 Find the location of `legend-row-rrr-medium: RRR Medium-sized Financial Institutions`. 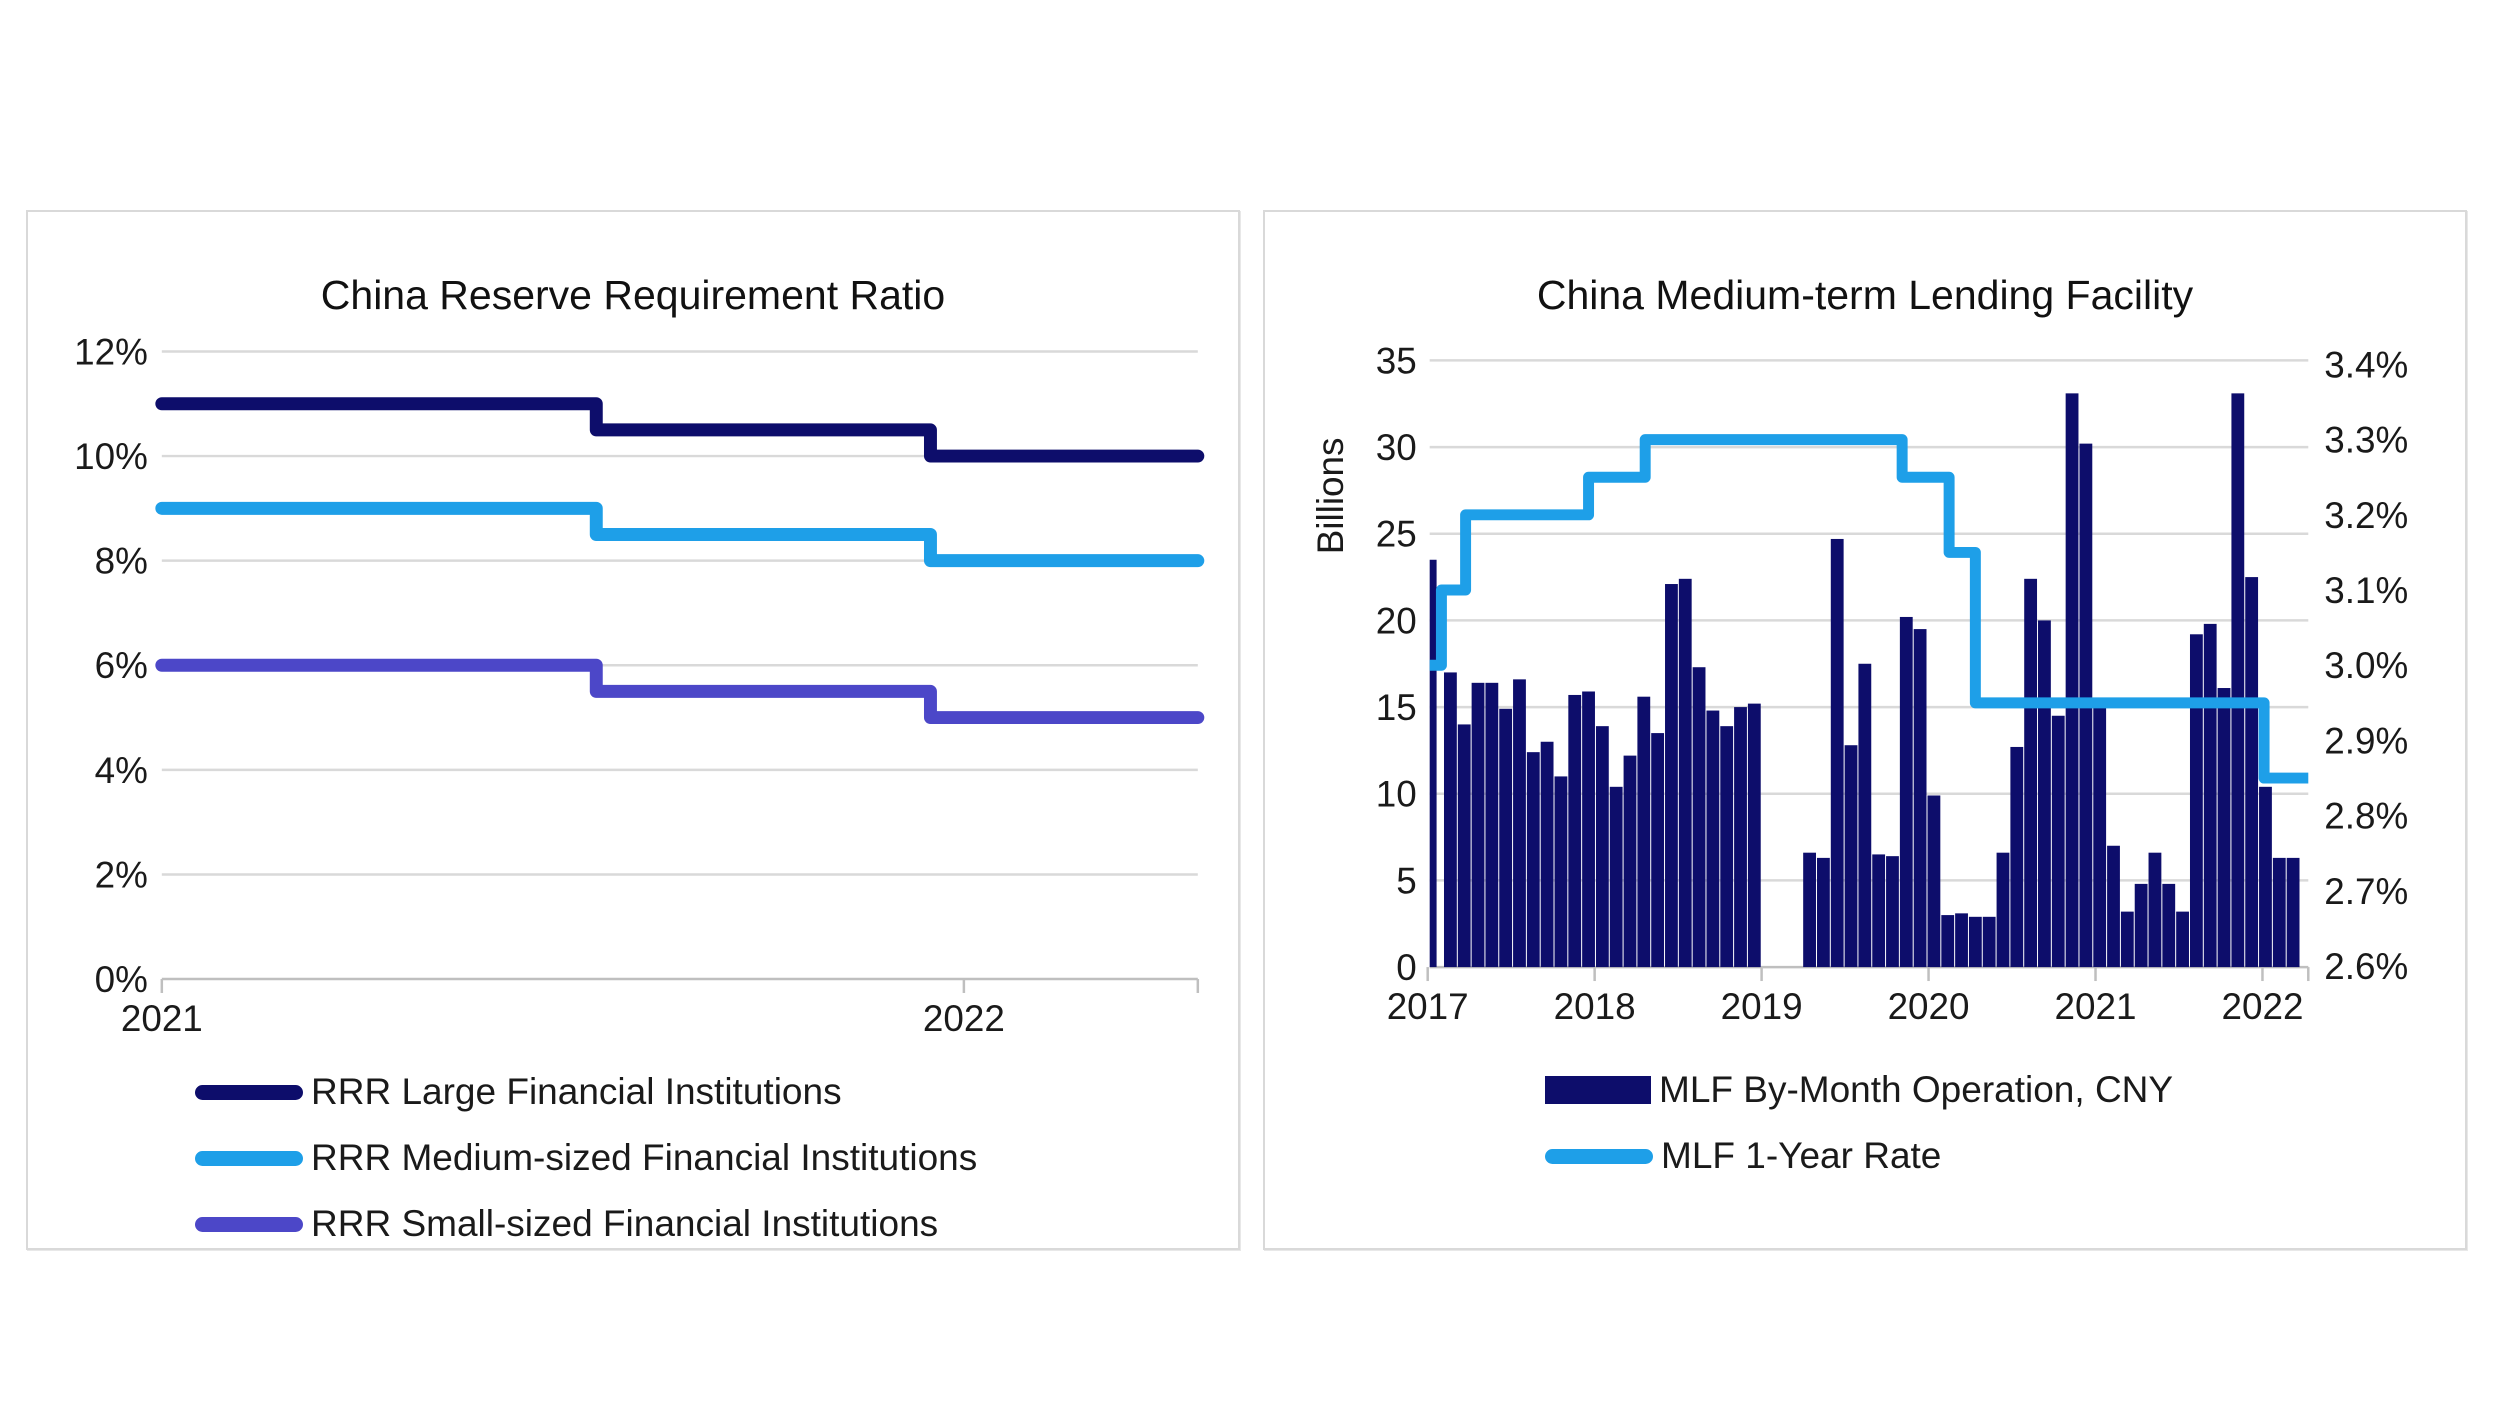

legend-row-rrr-medium: RRR Medium-sized Financial Institutions is located at coordinates (586, 1157).